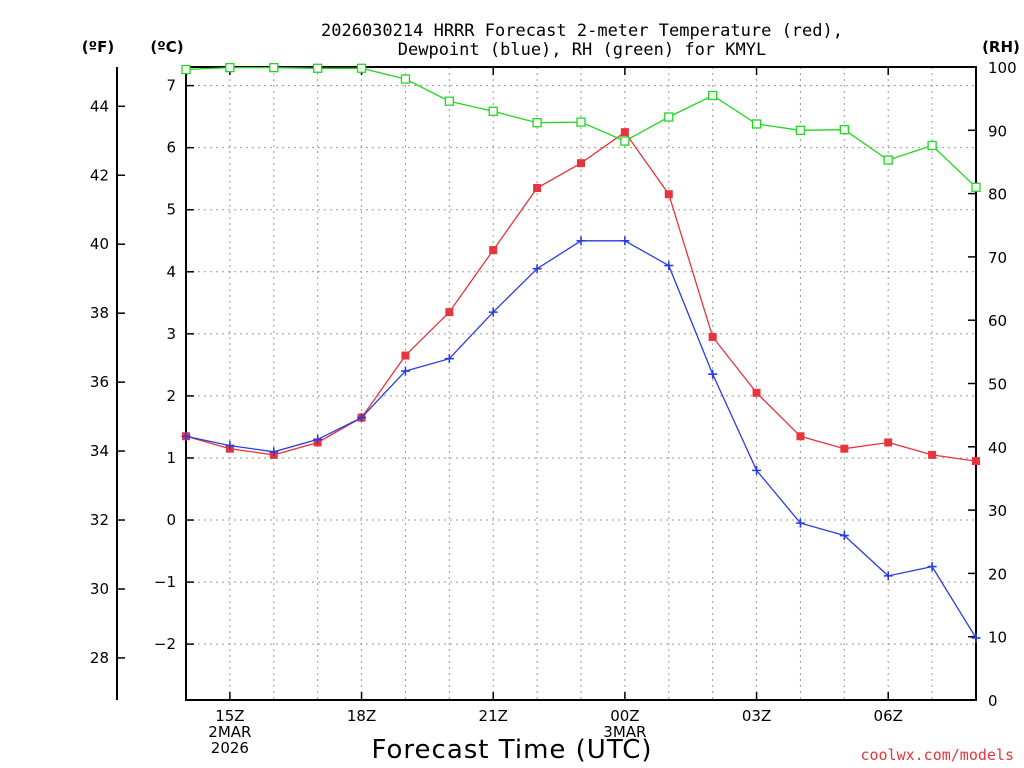  Describe the element at coordinates (997, 385) in the screenshot. I see `rh-tick-label: 50` at that location.